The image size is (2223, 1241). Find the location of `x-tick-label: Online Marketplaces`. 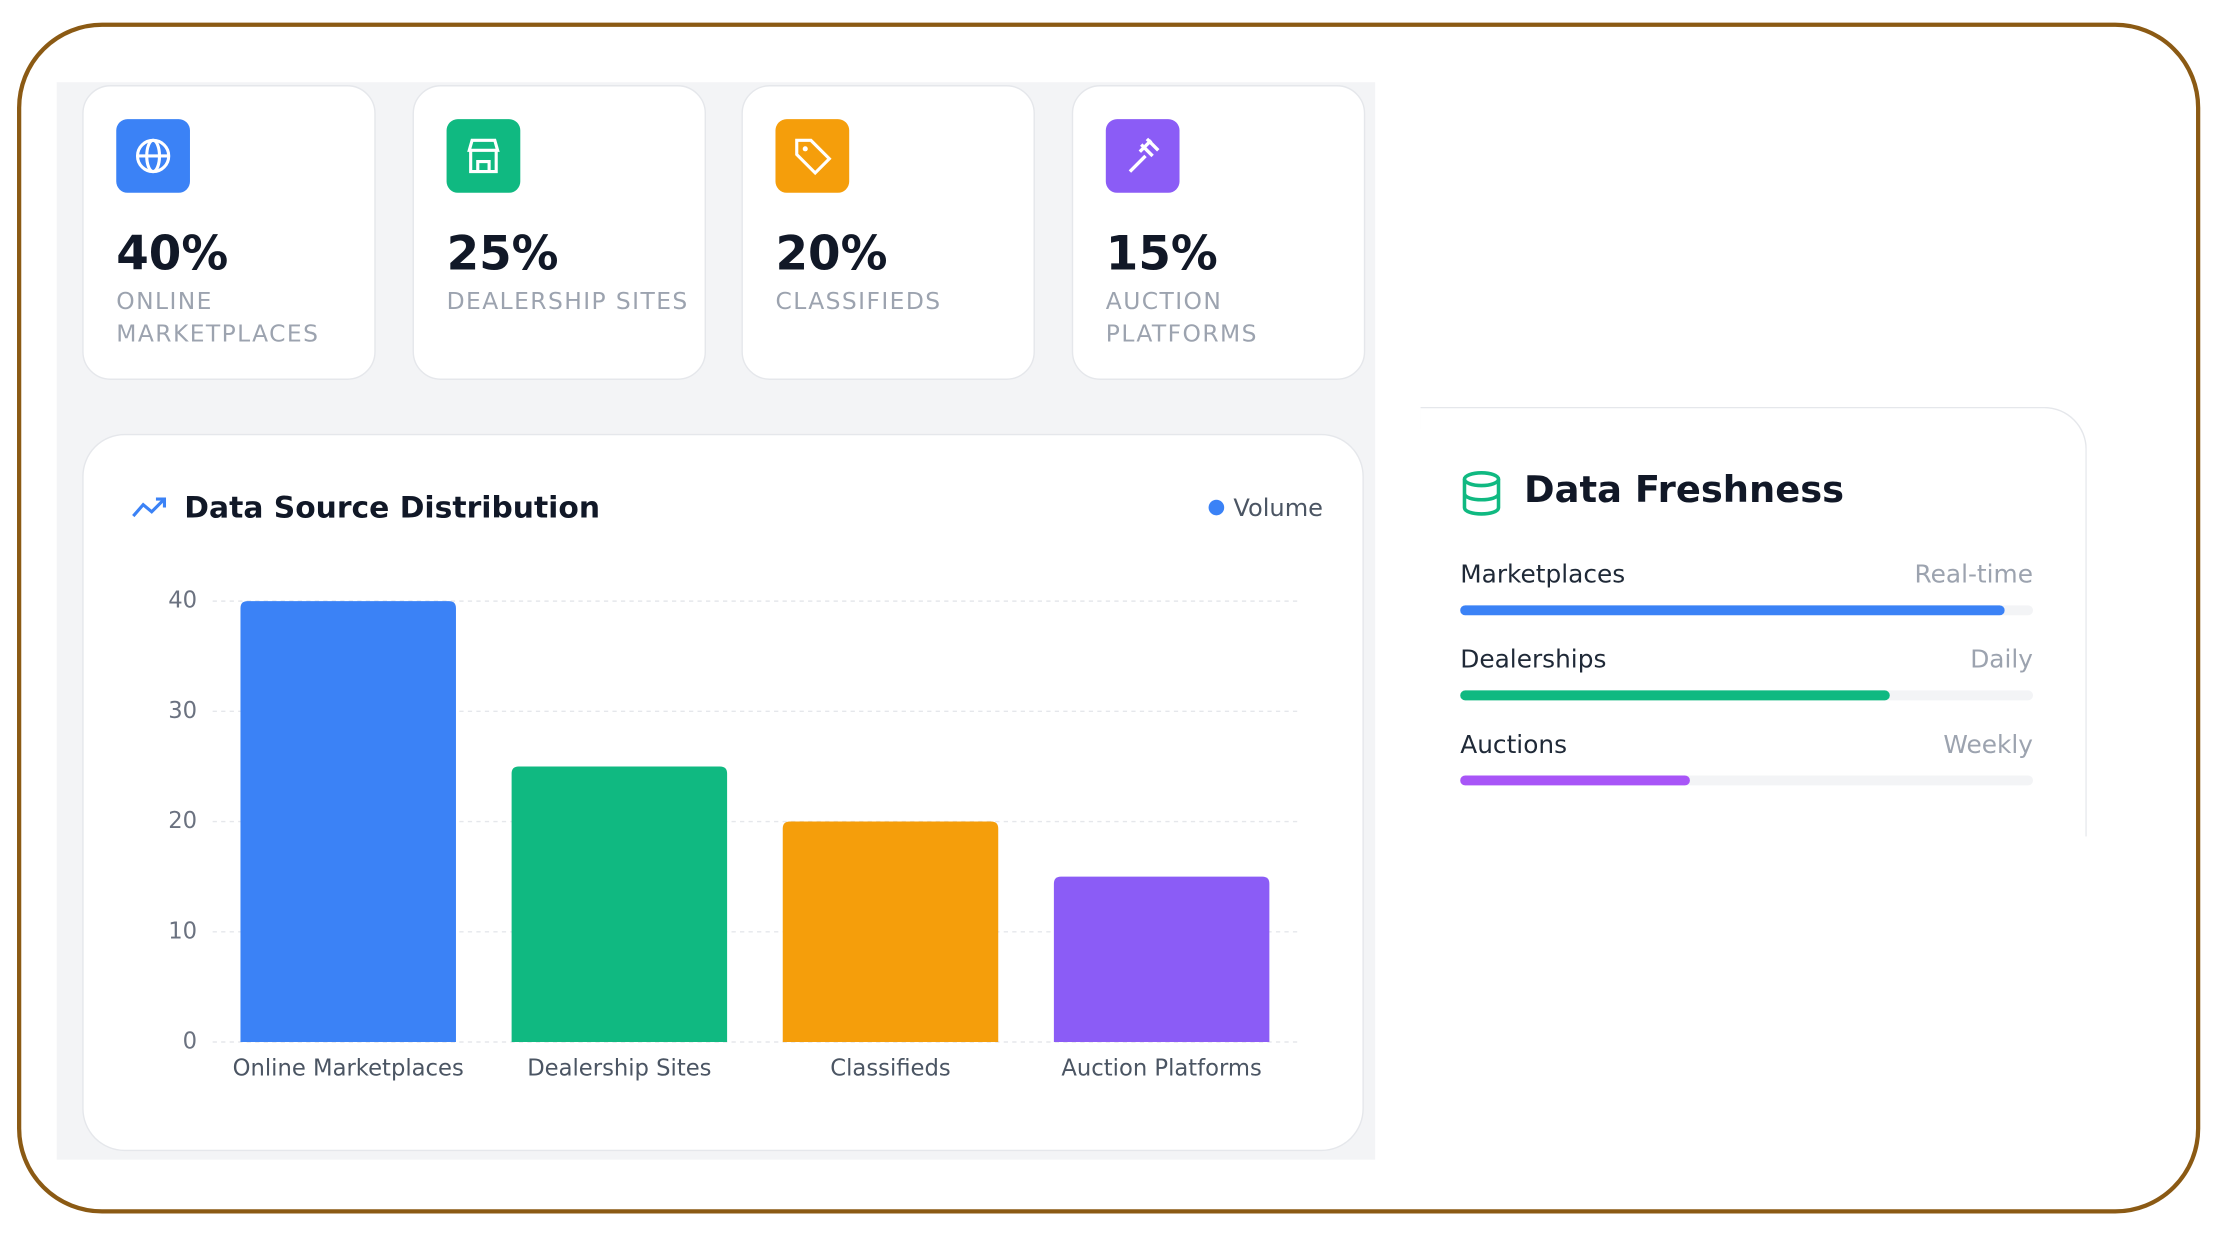

x-tick-label: Online Marketplaces is located at coordinates (348, 1068).